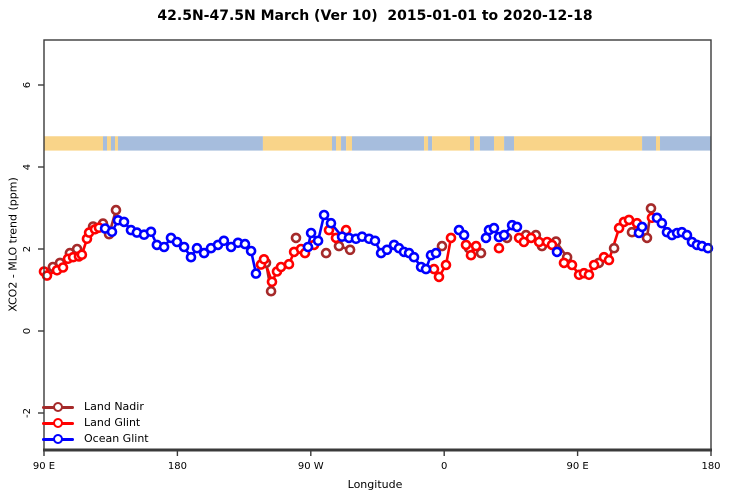  What do you see at coordinates (27, 167) in the screenshot?
I see `y-tick-label: 4` at bounding box center [27, 167].